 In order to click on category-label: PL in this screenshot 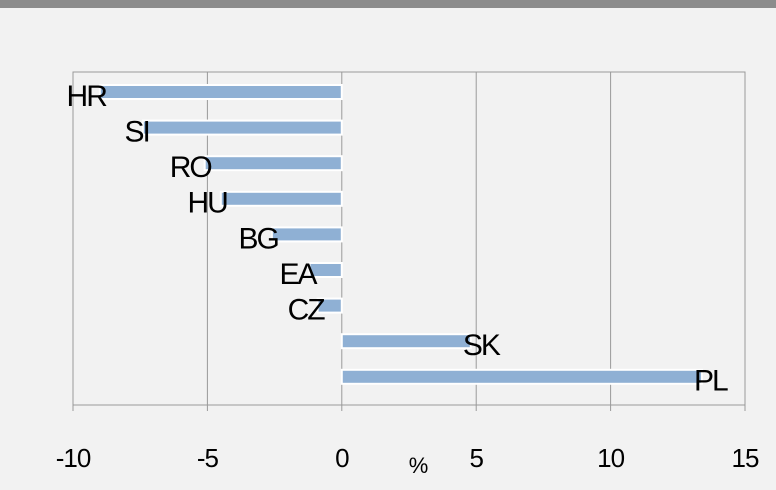, I will do `click(711, 381)`.